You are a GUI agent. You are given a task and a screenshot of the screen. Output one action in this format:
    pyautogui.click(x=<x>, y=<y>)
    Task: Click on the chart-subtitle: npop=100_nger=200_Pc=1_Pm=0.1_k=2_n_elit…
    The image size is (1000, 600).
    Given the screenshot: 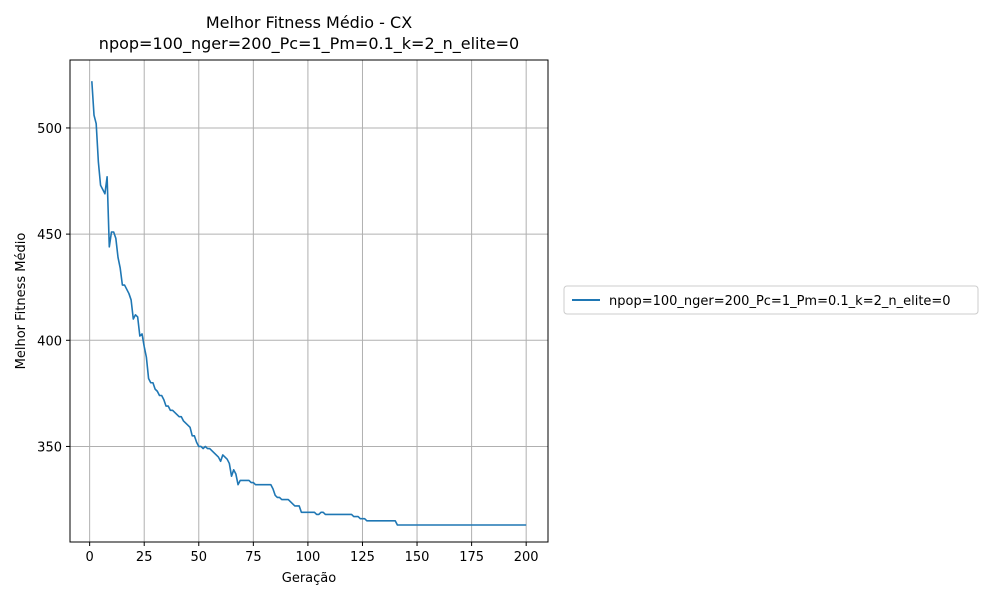 What is the action you would take?
    pyautogui.click(x=309, y=44)
    